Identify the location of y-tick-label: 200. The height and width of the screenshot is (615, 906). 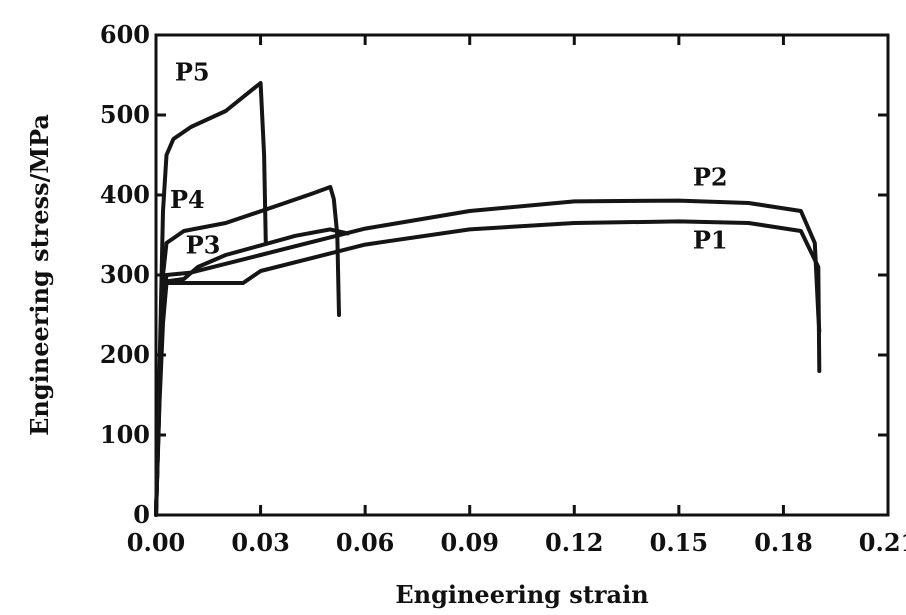
(125, 354).